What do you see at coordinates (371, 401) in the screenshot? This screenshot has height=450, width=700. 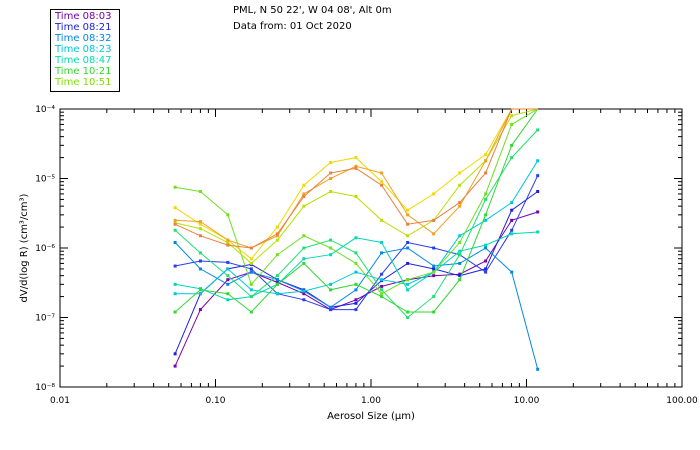 I see `x-tick-label: 1.00` at bounding box center [371, 401].